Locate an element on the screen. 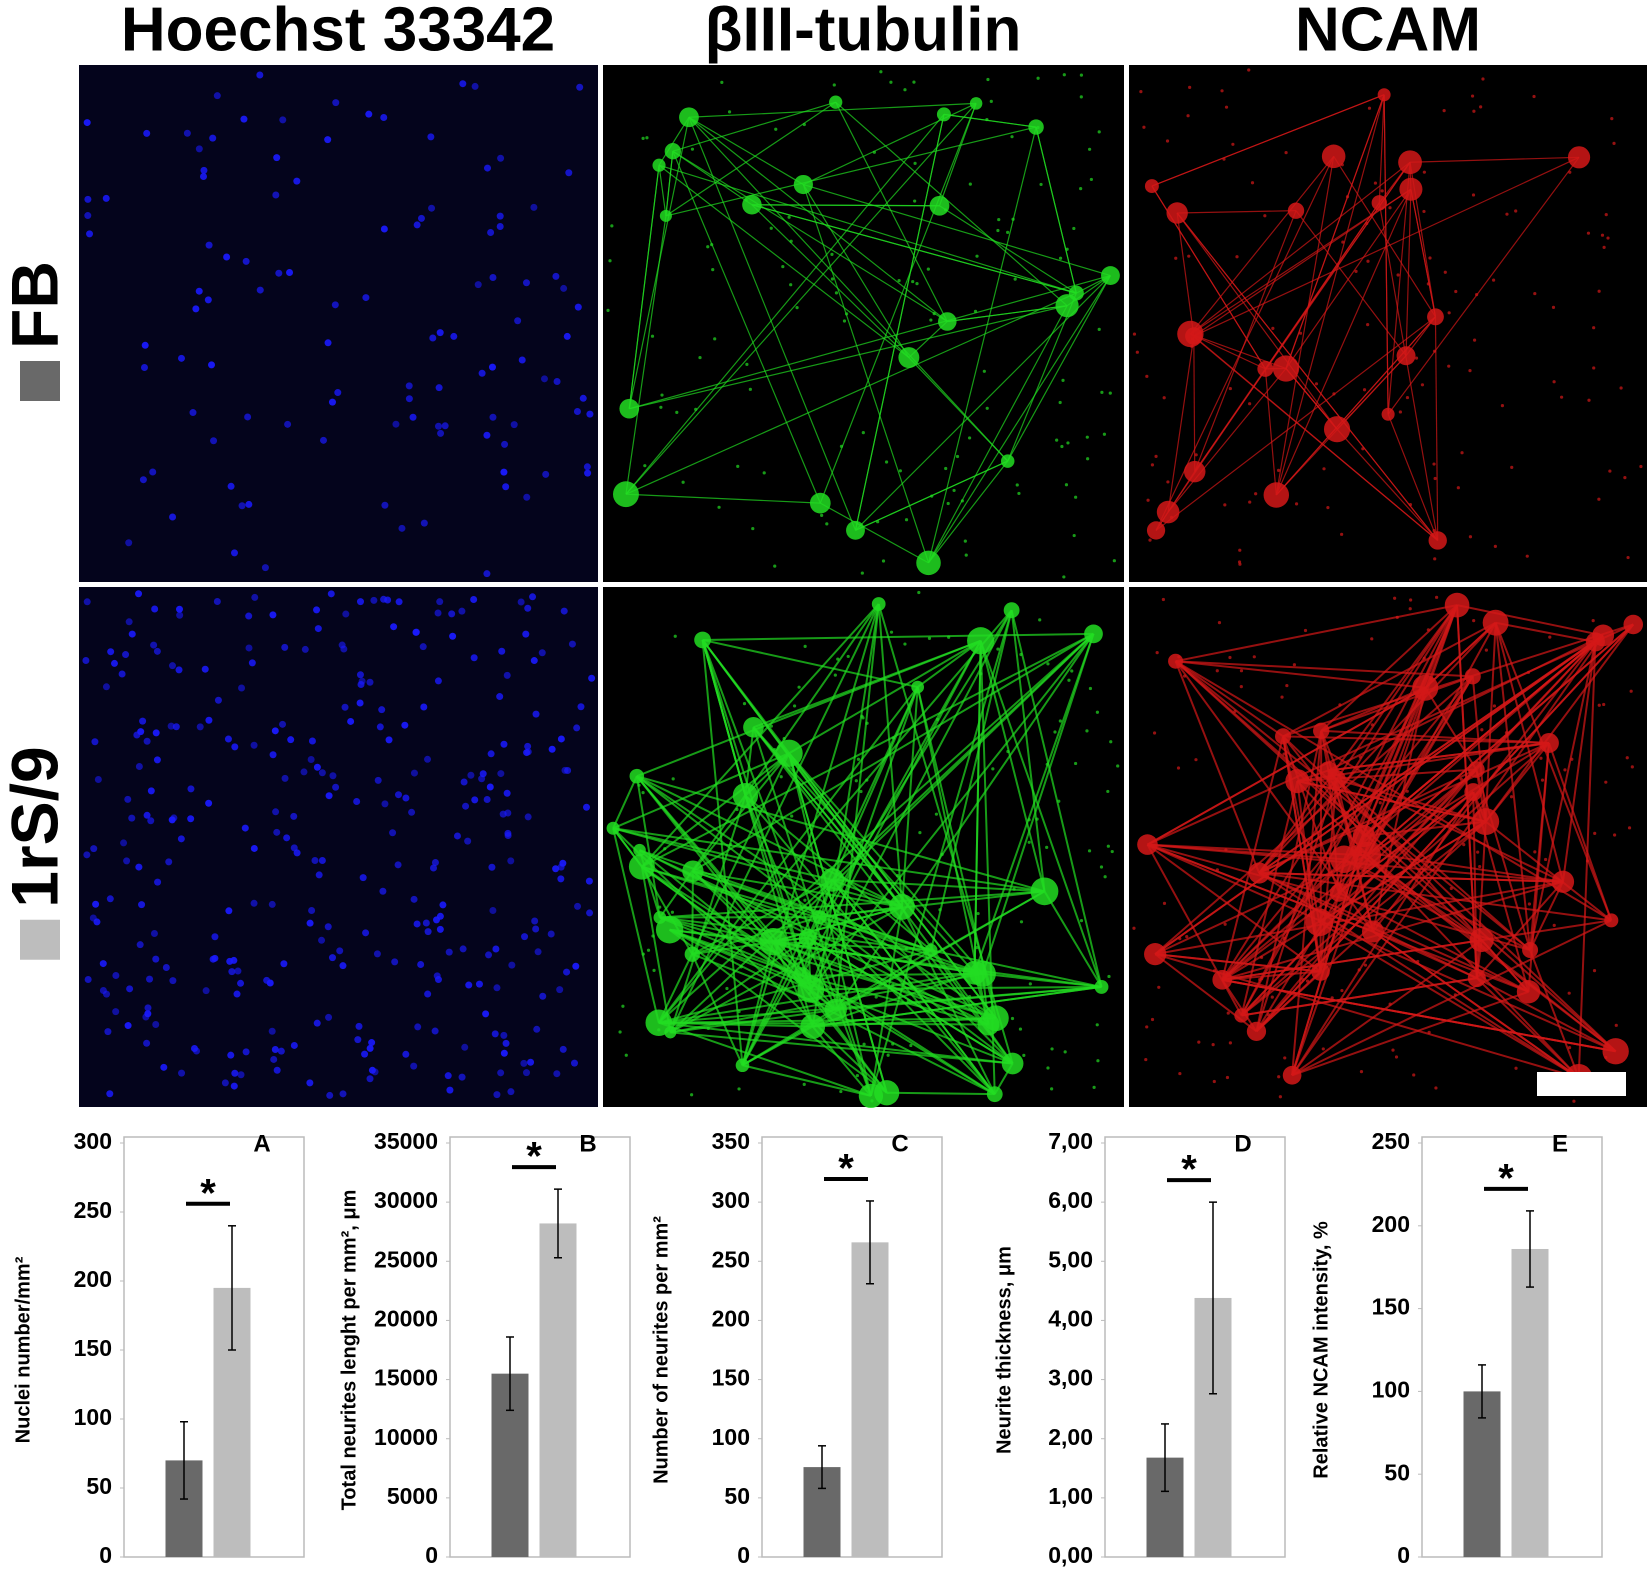  y-tick-label: 200 is located at coordinates (93, 1279).